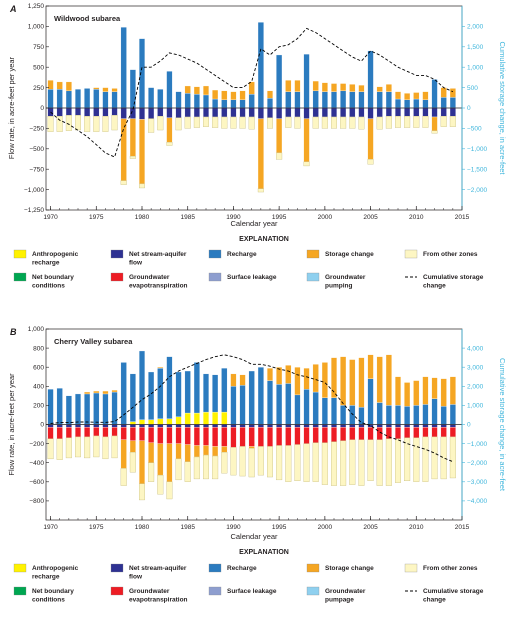 The height and width of the screenshot is (623, 510). Describe the element at coordinates (474, 129) in the screenshot. I see `y2-tick-label: −500` at that location.